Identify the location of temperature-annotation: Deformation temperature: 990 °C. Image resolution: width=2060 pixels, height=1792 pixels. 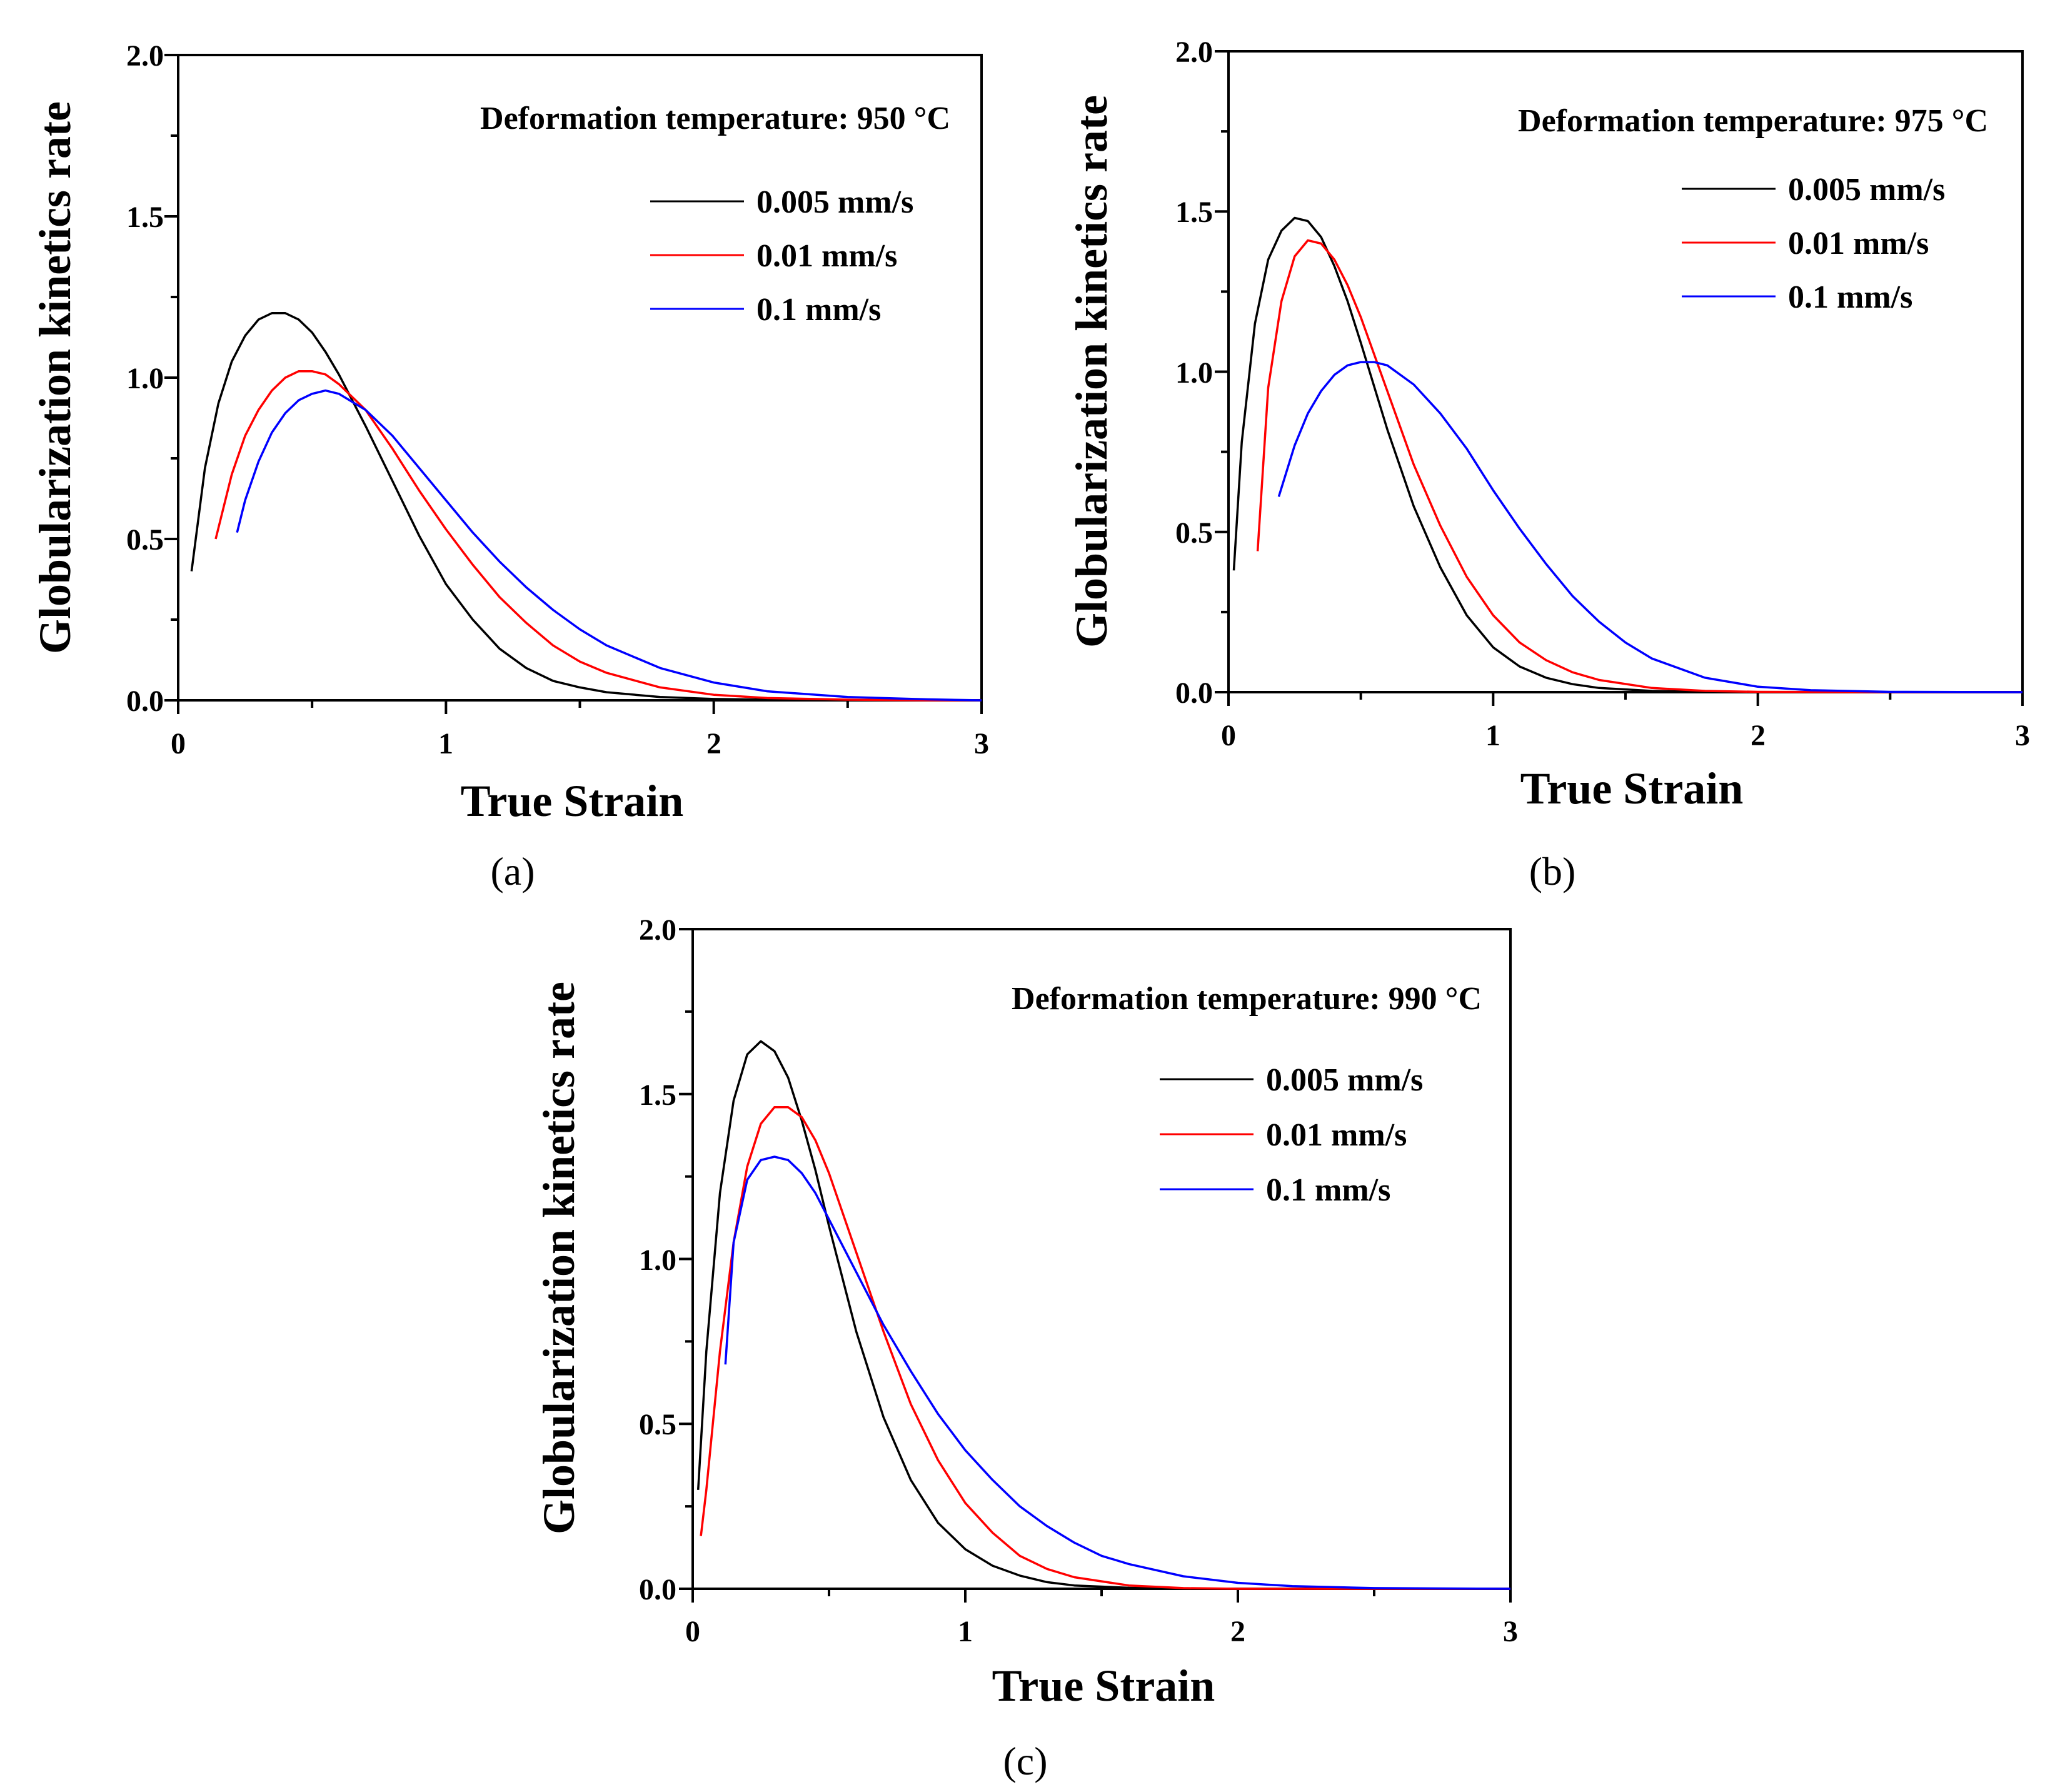
(1247, 999).